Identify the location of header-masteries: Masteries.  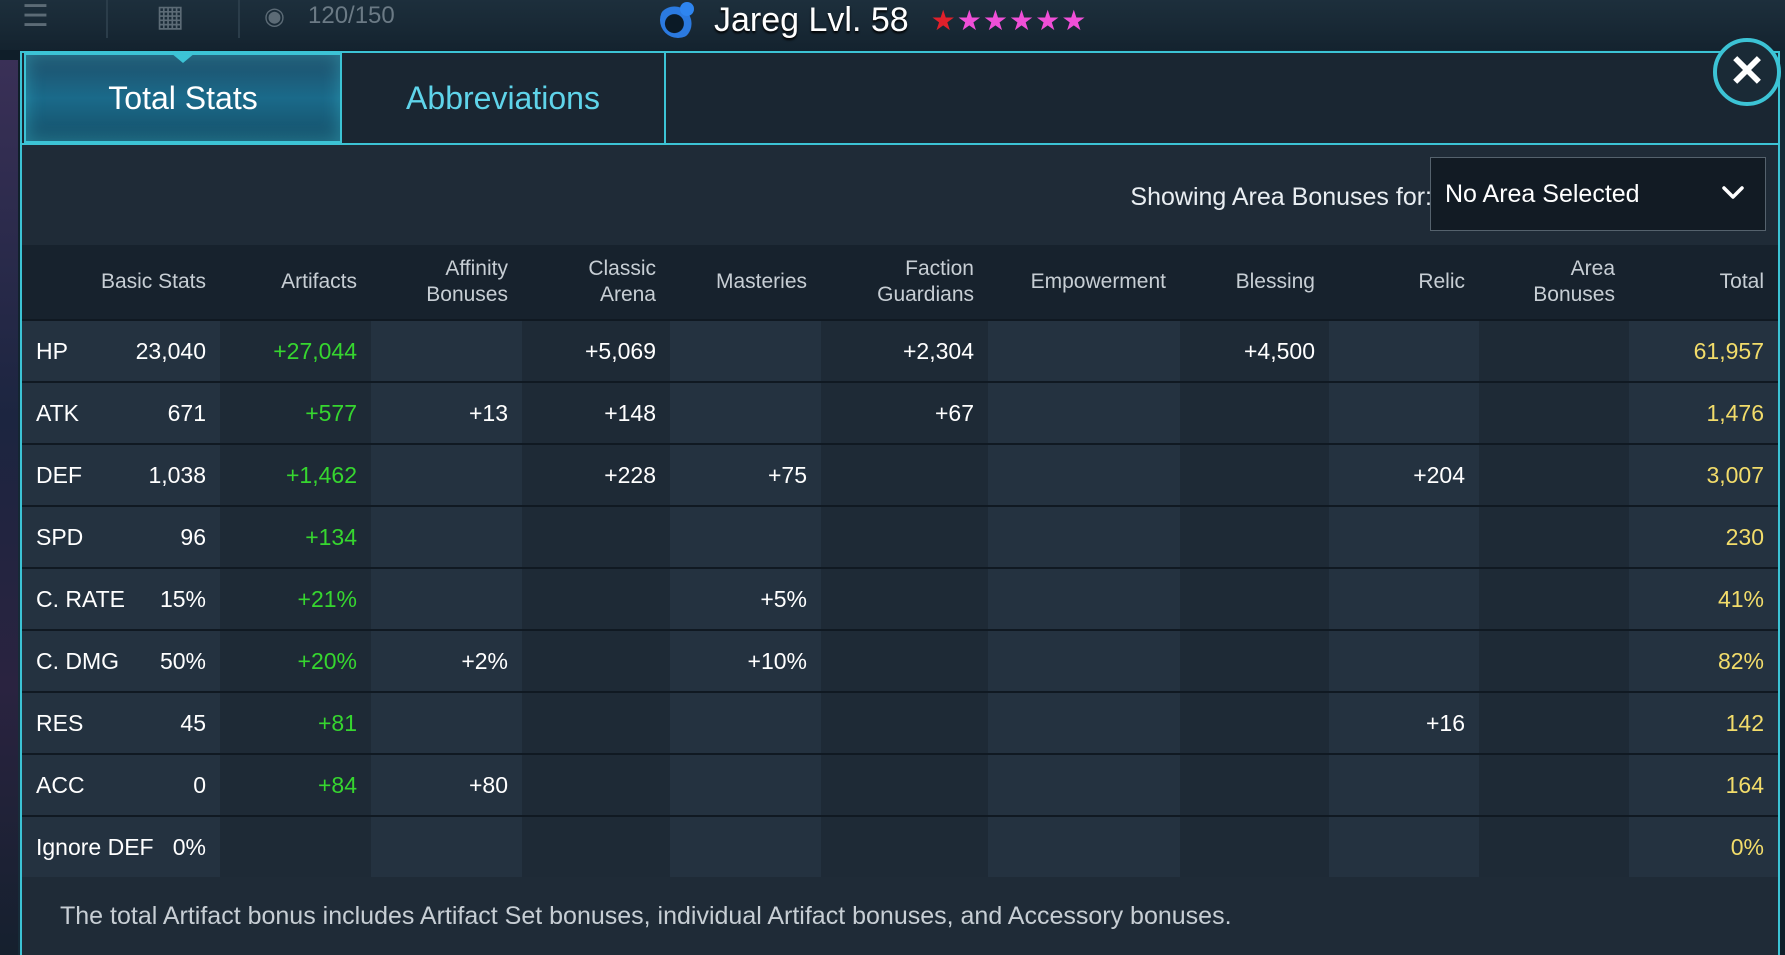
(745, 282).